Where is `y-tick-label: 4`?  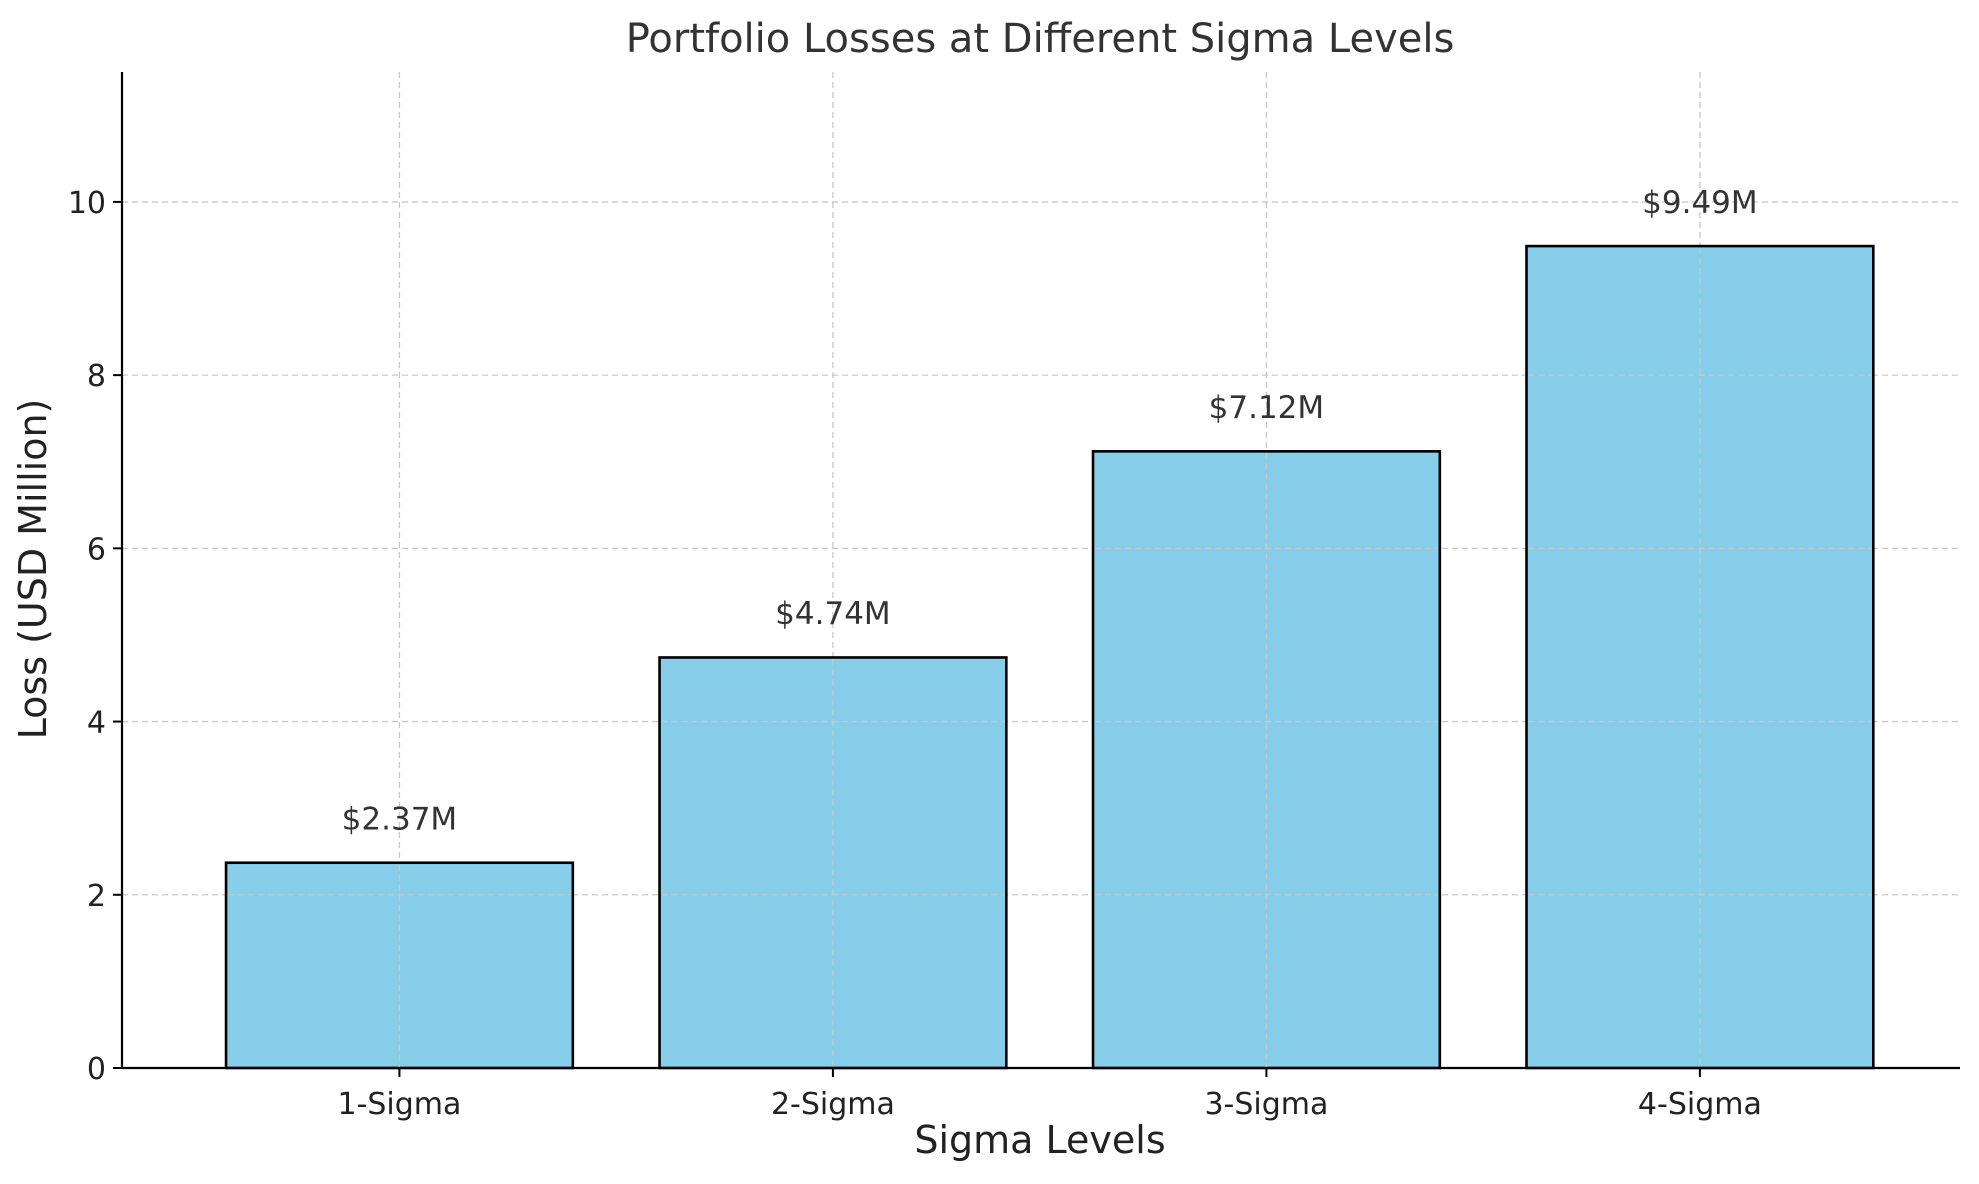 y-tick-label: 4 is located at coordinates (96, 723).